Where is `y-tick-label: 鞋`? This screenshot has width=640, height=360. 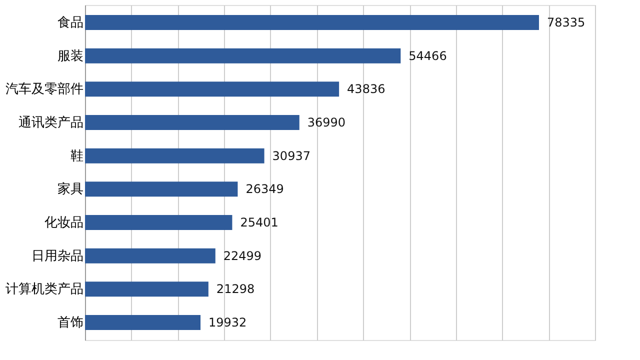
y-tick-label: 鞋 is located at coordinates (77, 156).